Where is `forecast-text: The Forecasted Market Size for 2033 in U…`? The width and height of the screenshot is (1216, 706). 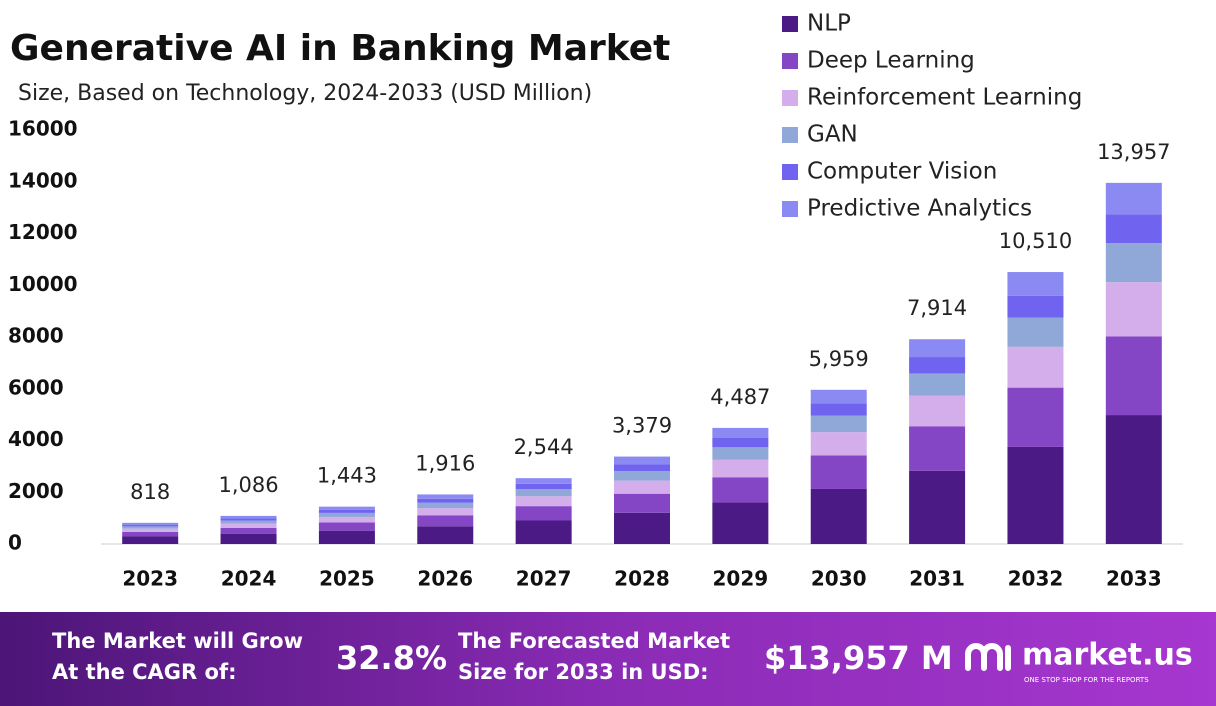
forecast-text: The Forecasted Market Size for 2033 in U… is located at coordinates (594, 656).